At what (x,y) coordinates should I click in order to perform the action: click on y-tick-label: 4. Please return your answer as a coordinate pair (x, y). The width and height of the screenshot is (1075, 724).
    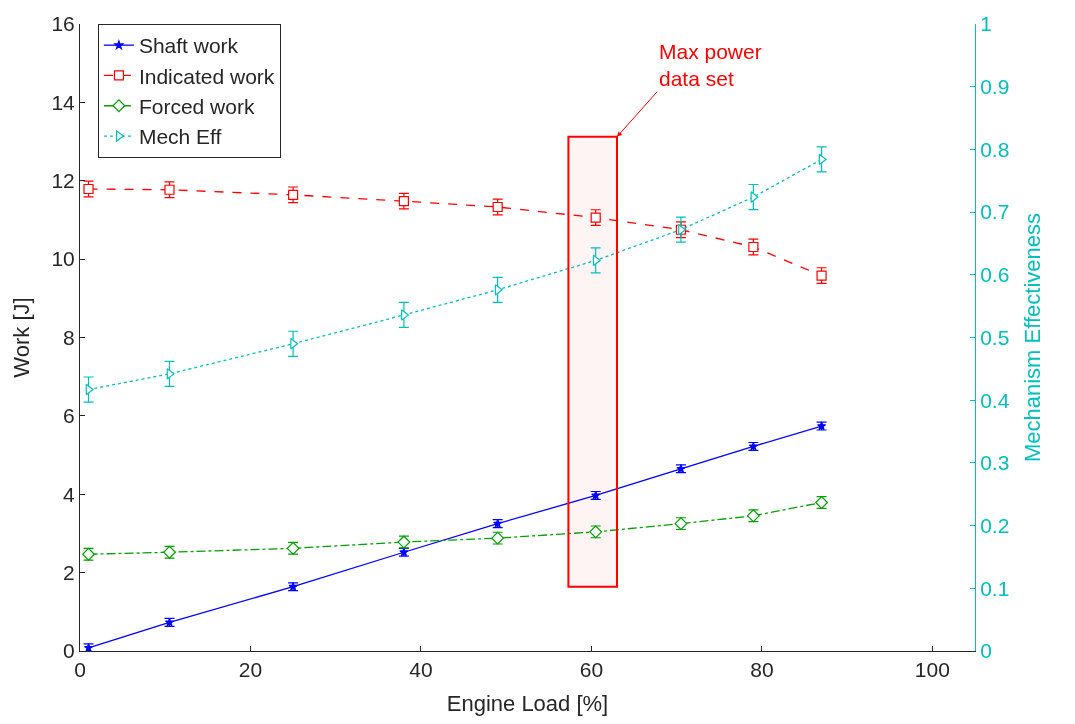
    Looking at the image, I should click on (69, 494).